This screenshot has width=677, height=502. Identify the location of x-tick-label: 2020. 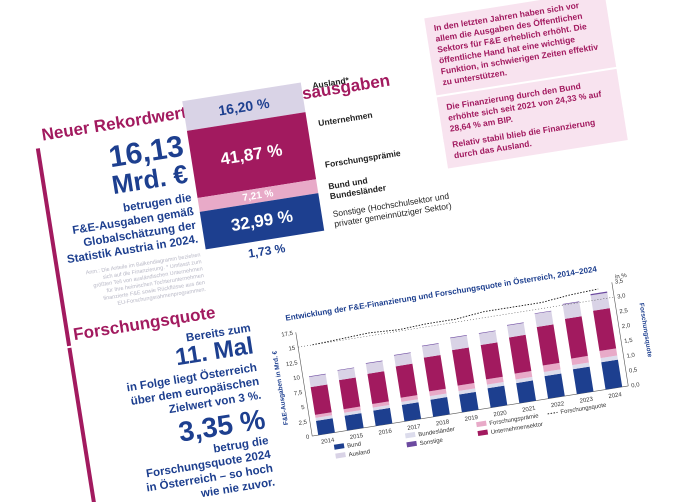
(500, 414).